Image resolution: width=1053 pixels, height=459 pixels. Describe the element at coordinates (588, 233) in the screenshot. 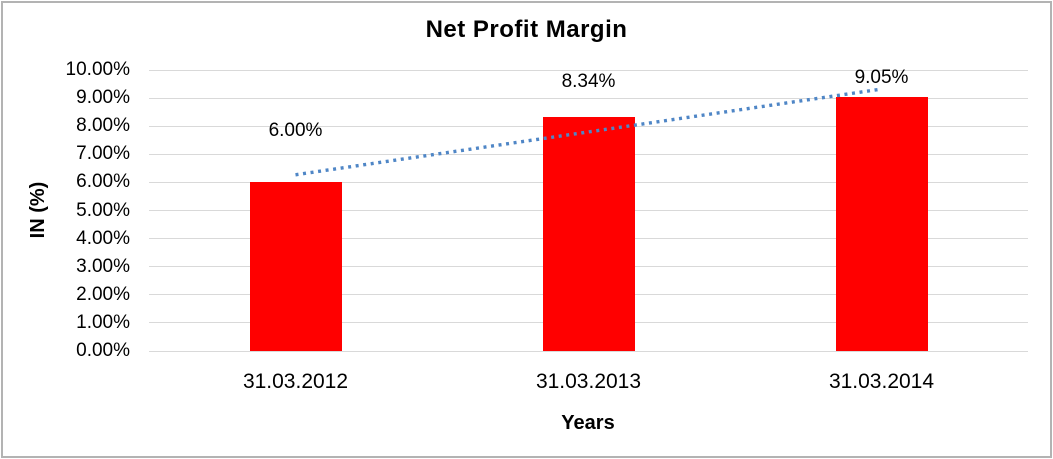

I see `bar-31.03.2013` at that location.